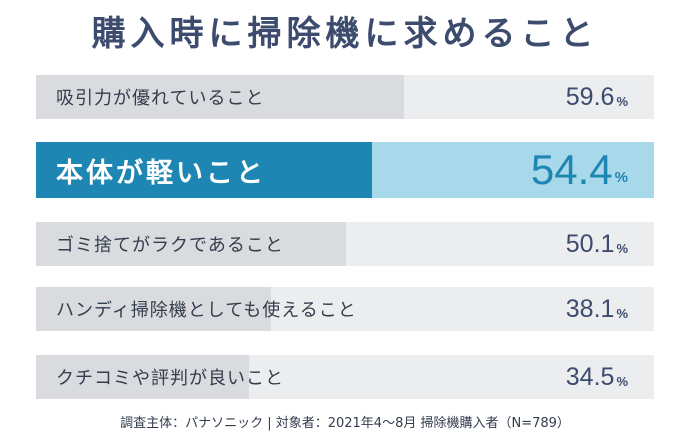  I want to click on data-label: 34.5%, so click(597, 377).